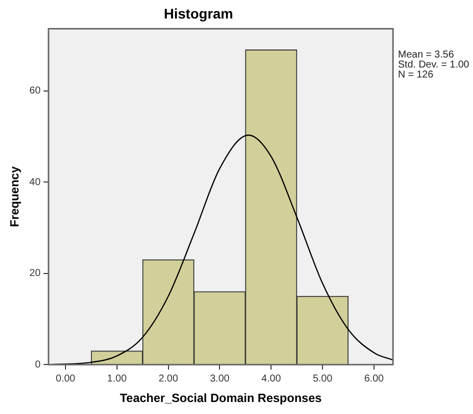 The width and height of the screenshot is (473, 414). Describe the element at coordinates (416, 75) in the screenshot. I see `text: N = 126` at that location.